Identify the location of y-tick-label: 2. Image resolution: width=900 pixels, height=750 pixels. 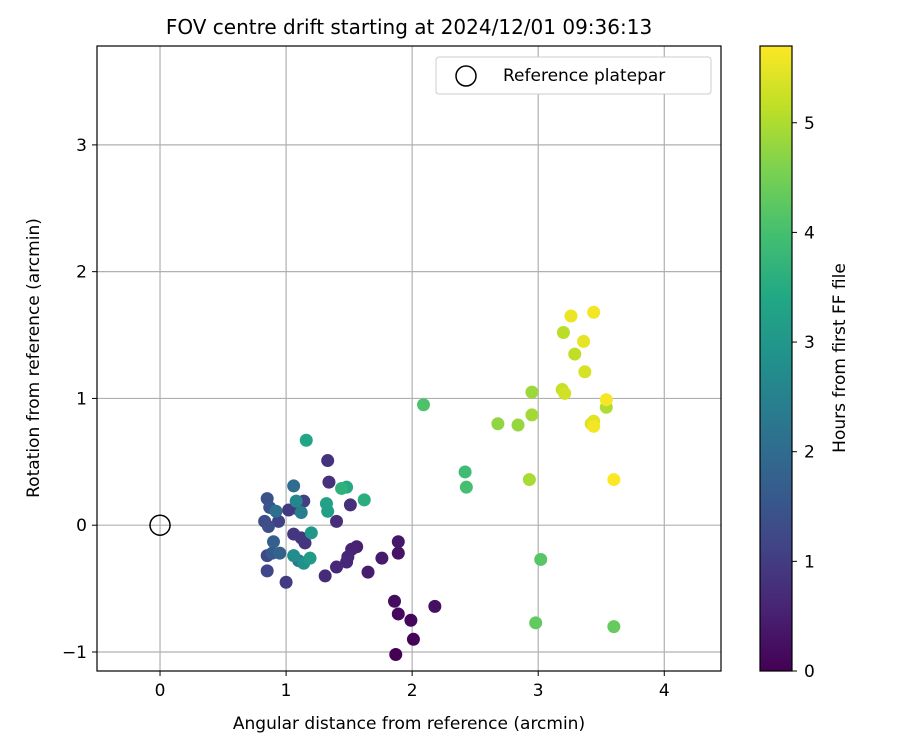
(81, 273).